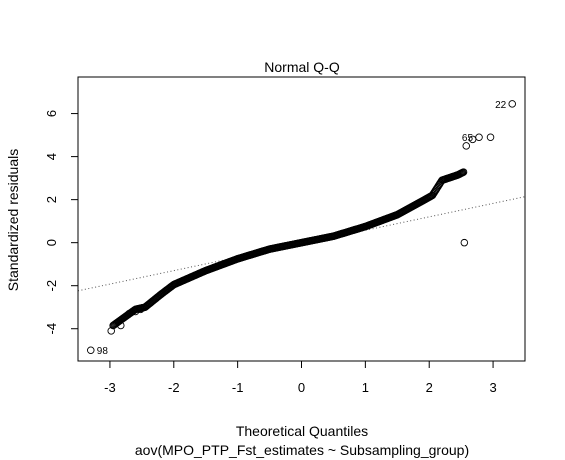 The image size is (565, 460). I want to click on x-axis: -3 -2 -1 0 1 2 3, so click(300, 377).